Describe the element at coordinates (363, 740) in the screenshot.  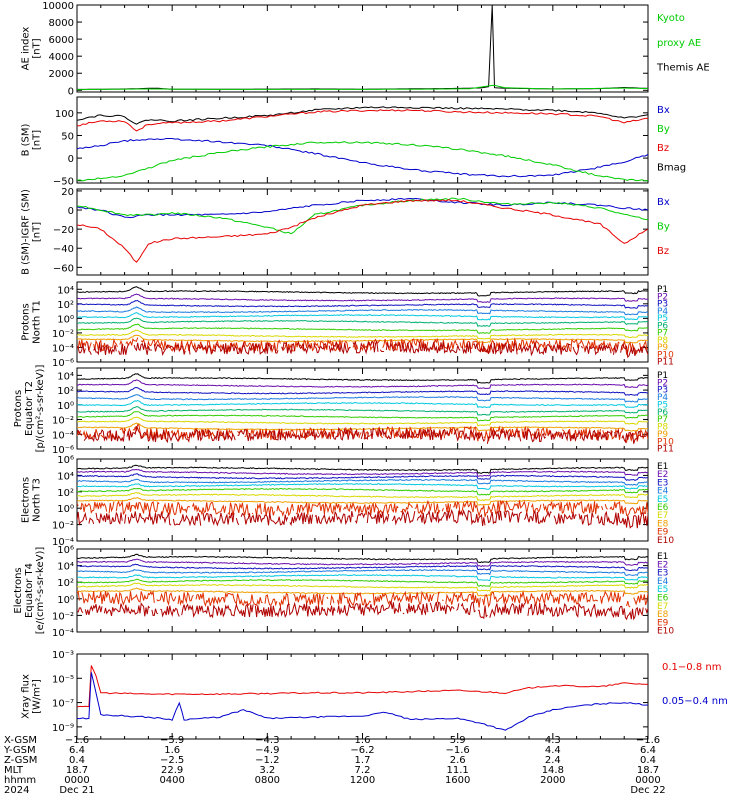
I see `footer-cell: 1.6` at that location.